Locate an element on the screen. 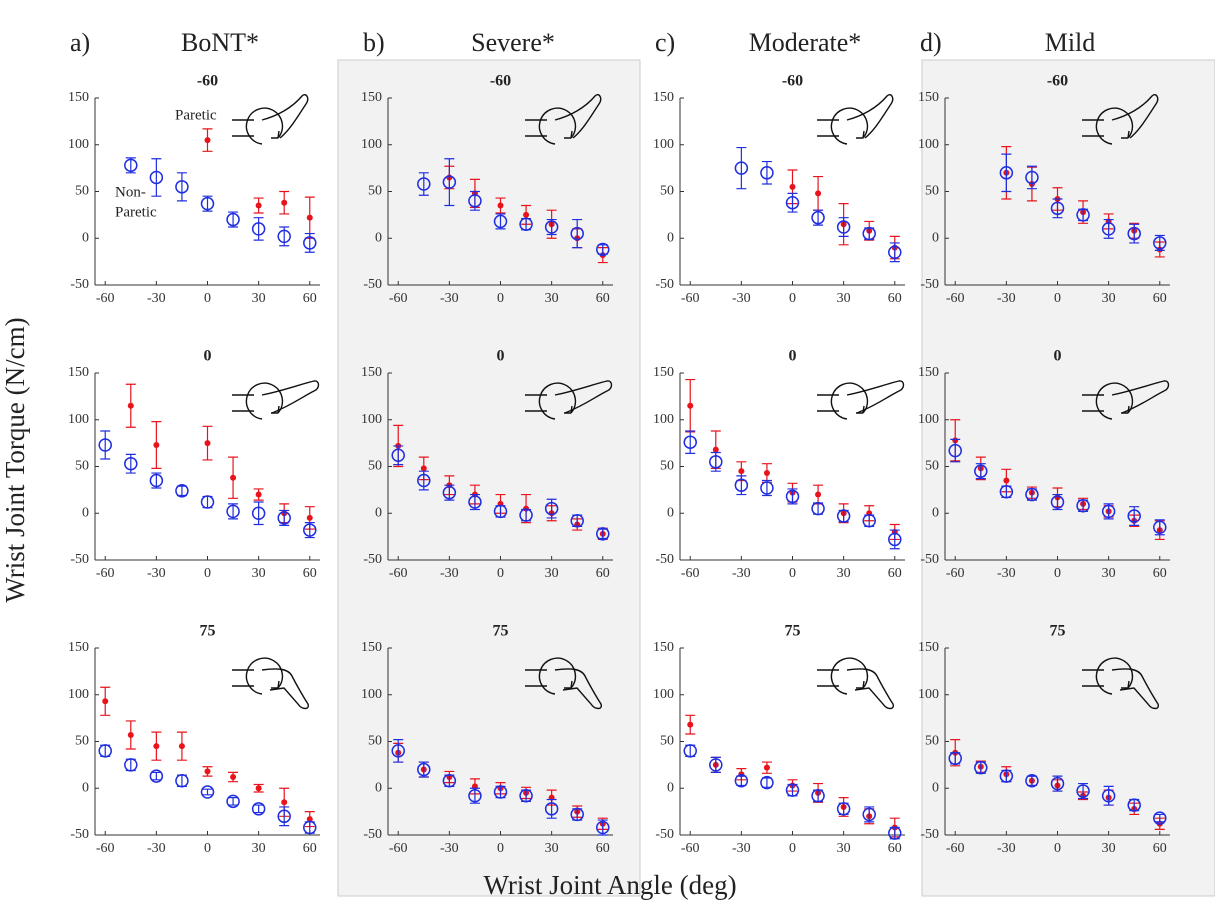 The image size is (1215, 914). annotation: Paretic is located at coordinates (136, 212).